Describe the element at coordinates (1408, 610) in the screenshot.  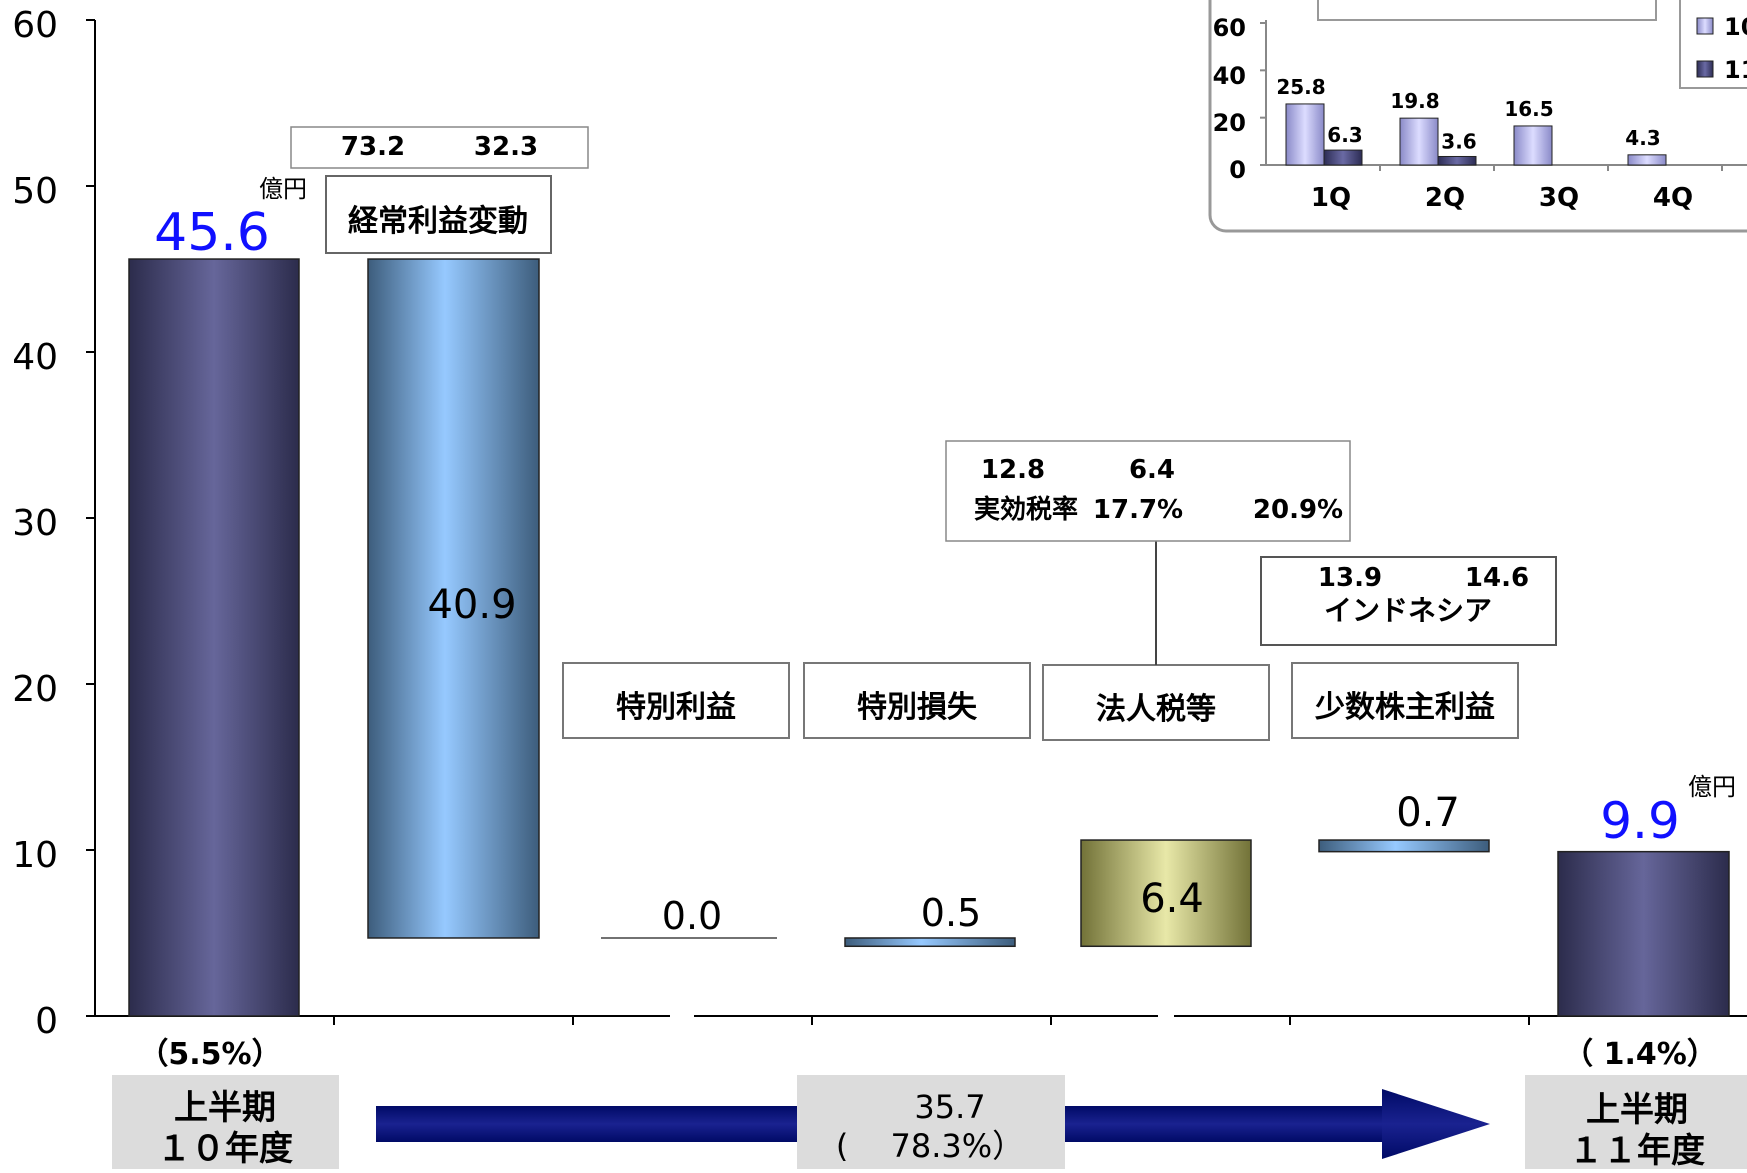
I see `minority-note-country: インドネシア` at that location.